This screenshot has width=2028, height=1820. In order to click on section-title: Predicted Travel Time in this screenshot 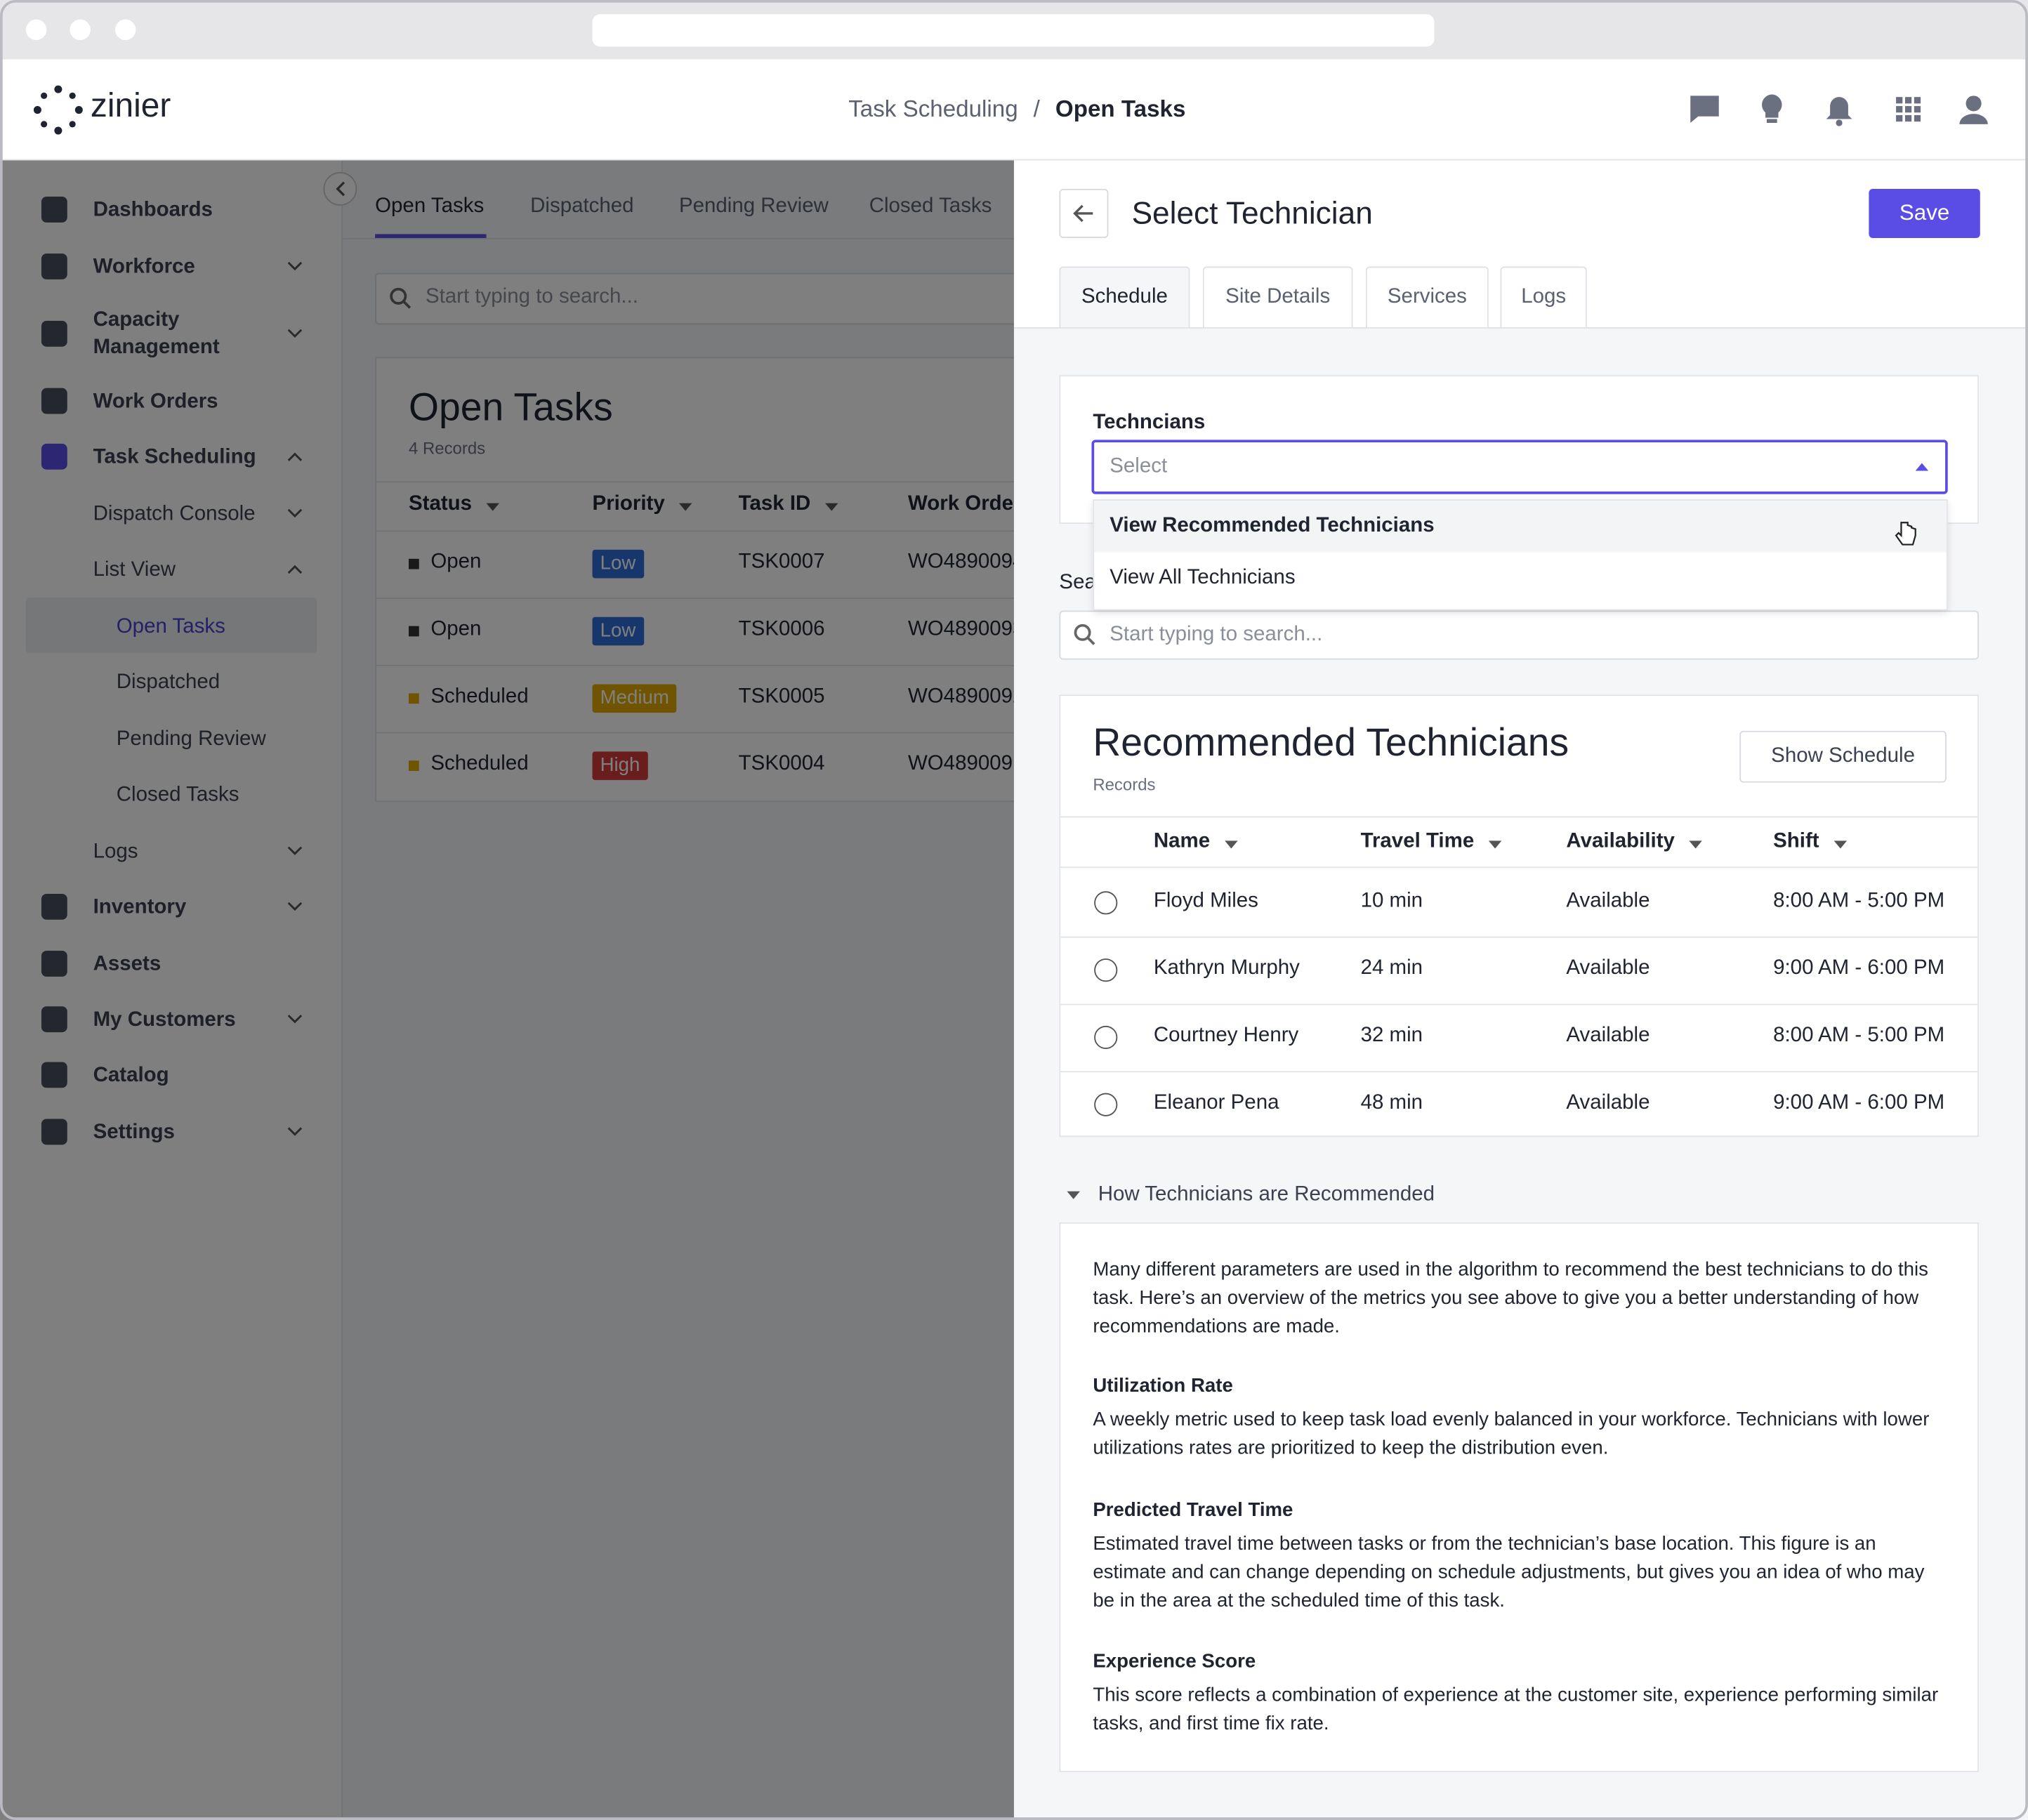, I will do `click(1193, 1510)`.